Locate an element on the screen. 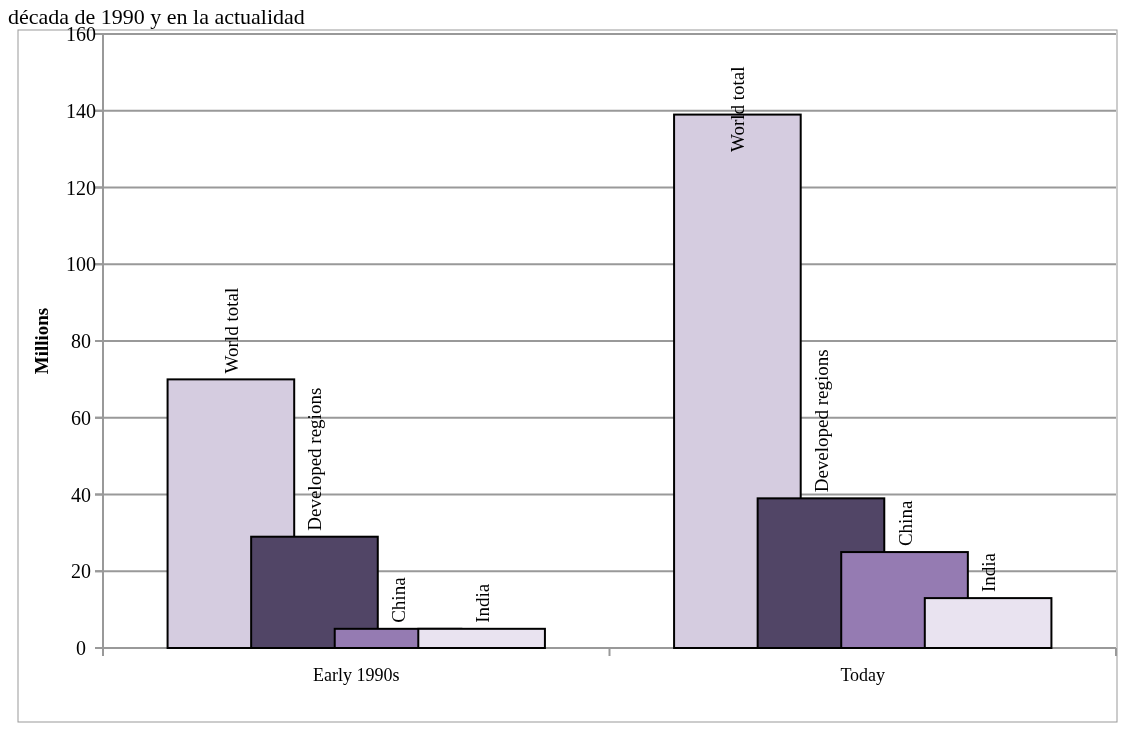 The image size is (1126, 740). x-tick-label: Early 1990s is located at coordinates (356, 675).